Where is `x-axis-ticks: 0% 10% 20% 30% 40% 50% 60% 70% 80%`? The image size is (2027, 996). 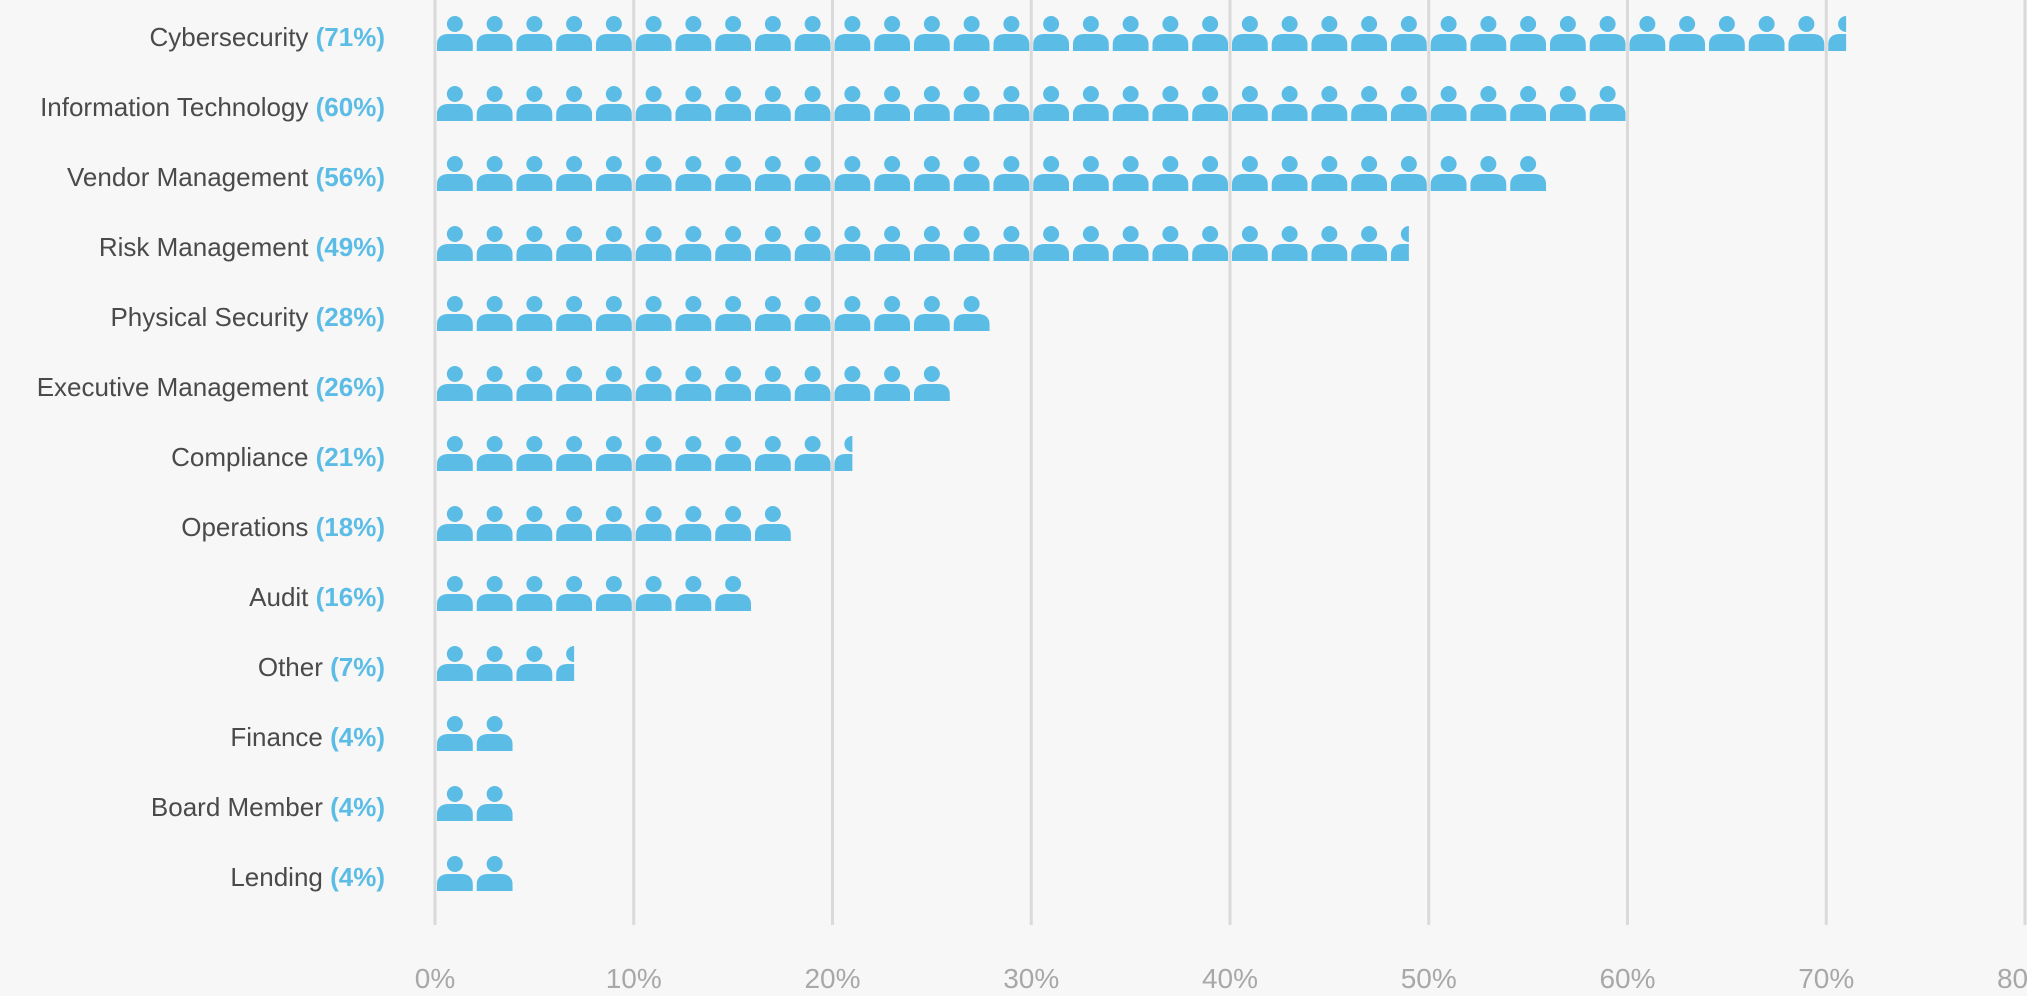 x-axis-ticks: 0% 10% 20% 30% 40% 50% 60% 70% 80% is located at coordinates (1221, 978).